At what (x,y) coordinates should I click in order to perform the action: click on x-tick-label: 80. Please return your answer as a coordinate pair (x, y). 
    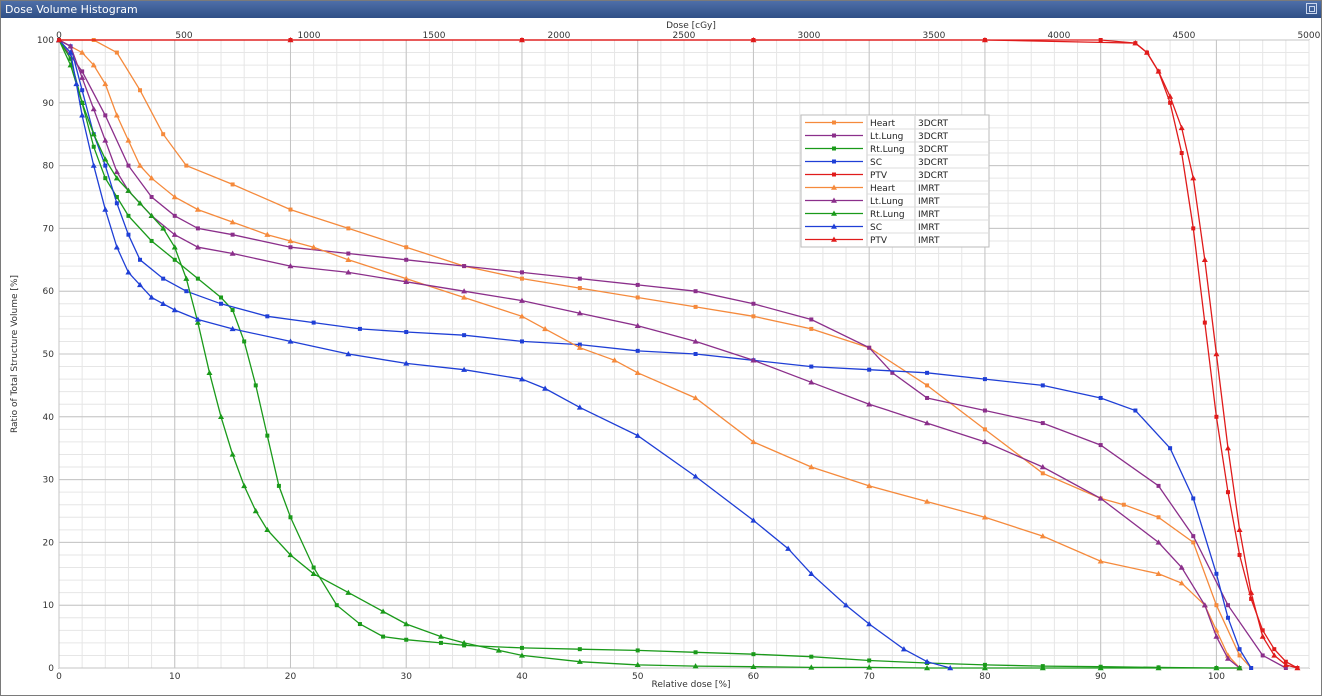
    Looking at the image, I should click on (985, 677).